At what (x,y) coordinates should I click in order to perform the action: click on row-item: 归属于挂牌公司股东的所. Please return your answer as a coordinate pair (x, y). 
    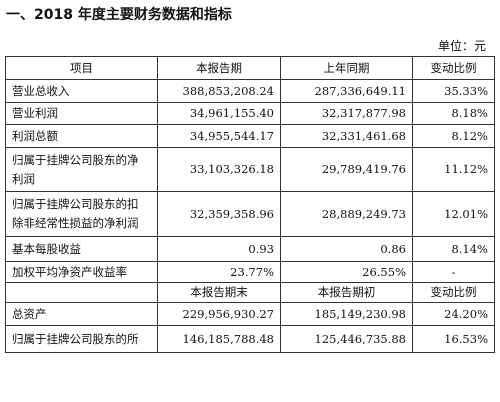
    Looking at the image, I should click on (81, 339).